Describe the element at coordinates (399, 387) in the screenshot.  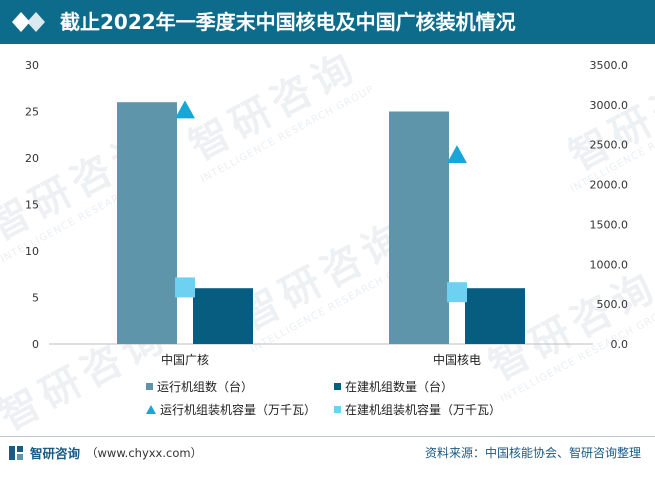
I see `legend-label-construction-units: 在建机组数量（台）` at that location.